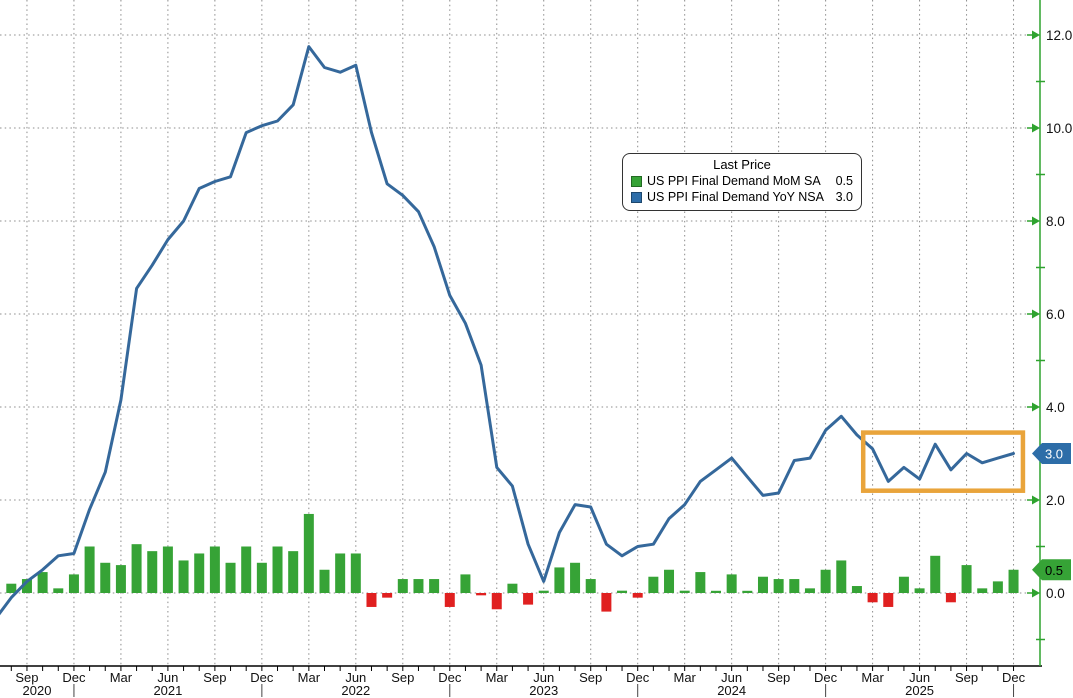 The height and width of the screenshot is (698, 1073). Describe the element at coordinates (1055, 221) in the screenshot. I see `y-axis-tick-label: 8.0` at that location.